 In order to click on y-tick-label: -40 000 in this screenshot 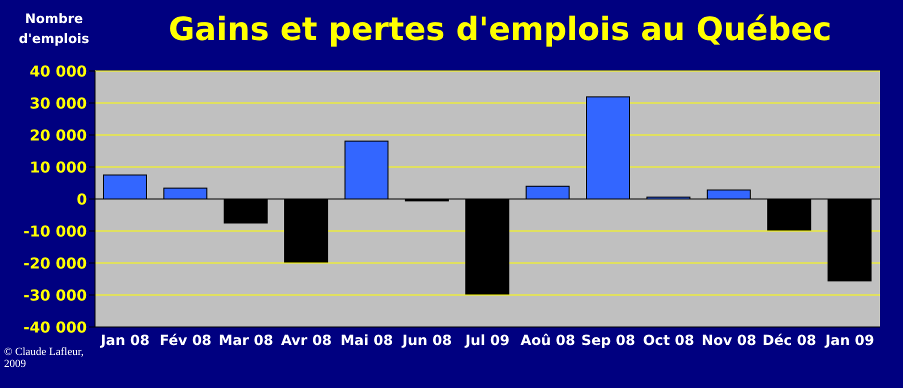, I will do `click(55, 327)`.